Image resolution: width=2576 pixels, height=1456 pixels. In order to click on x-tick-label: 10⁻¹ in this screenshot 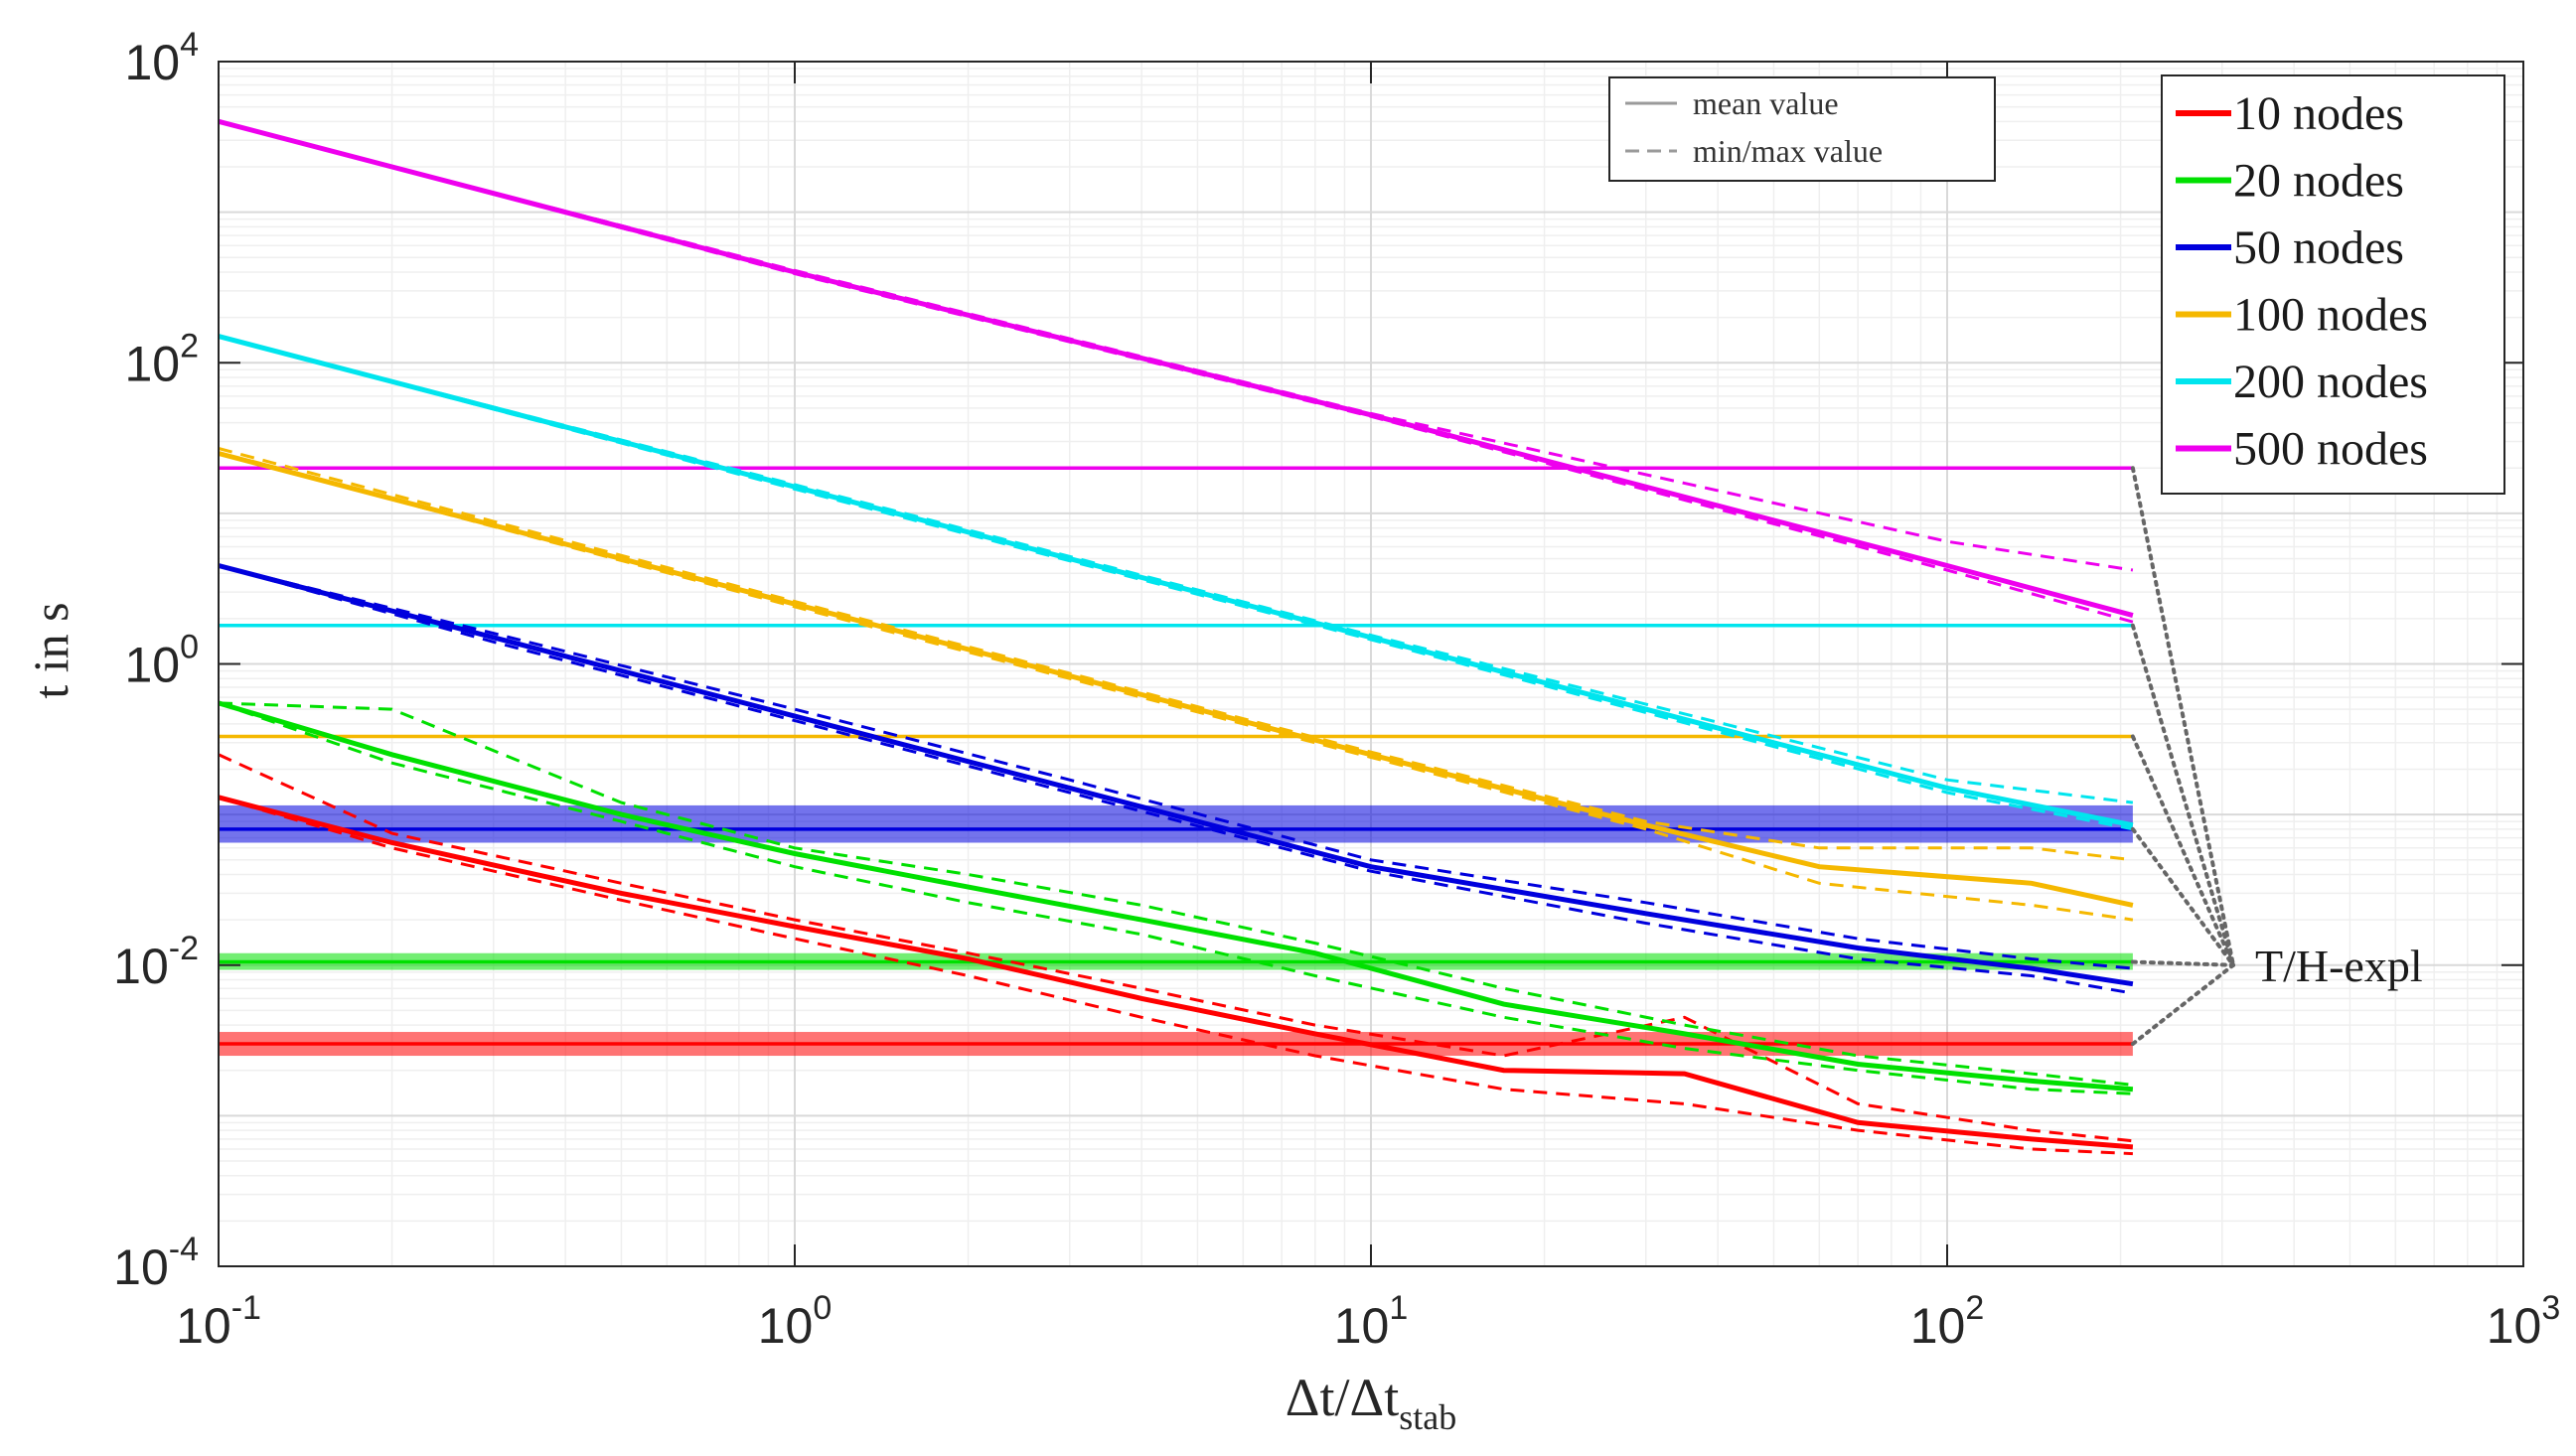, I will do `click(218, 1321)`.